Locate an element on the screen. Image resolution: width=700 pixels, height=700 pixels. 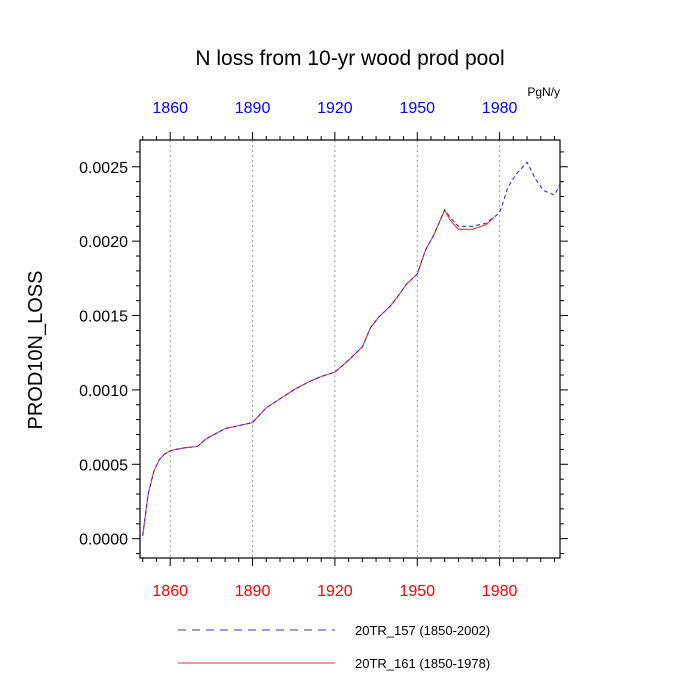
chart-title: N loss from 10-yr wood prod pool is located at coordinates (349, 58).